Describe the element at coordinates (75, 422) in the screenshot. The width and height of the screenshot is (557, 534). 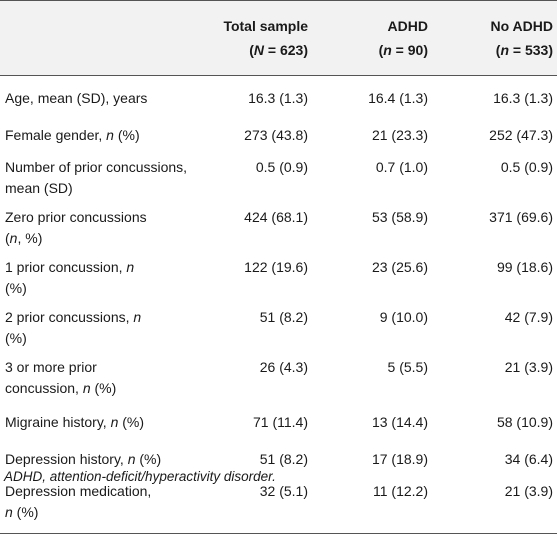
I see `row-label: Migraine history, n (%)` at that location.